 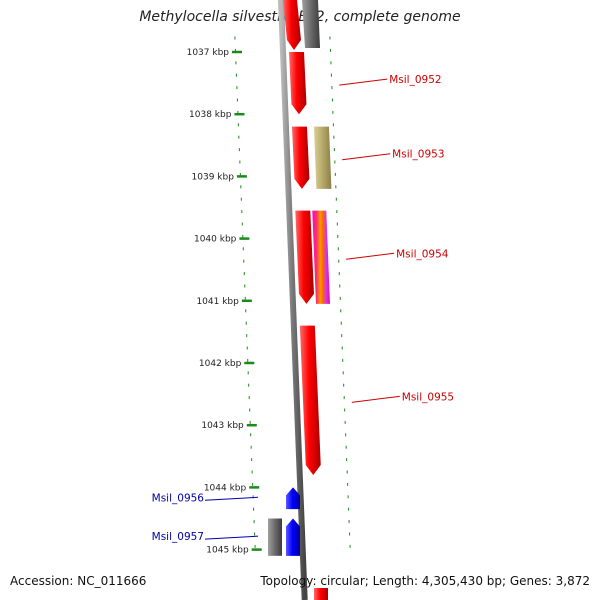 What do you see at coordinates (222, 426) in the screenshot?
I see `scale-tick-label: 1043 kbp` at bounding box center [222, 426].